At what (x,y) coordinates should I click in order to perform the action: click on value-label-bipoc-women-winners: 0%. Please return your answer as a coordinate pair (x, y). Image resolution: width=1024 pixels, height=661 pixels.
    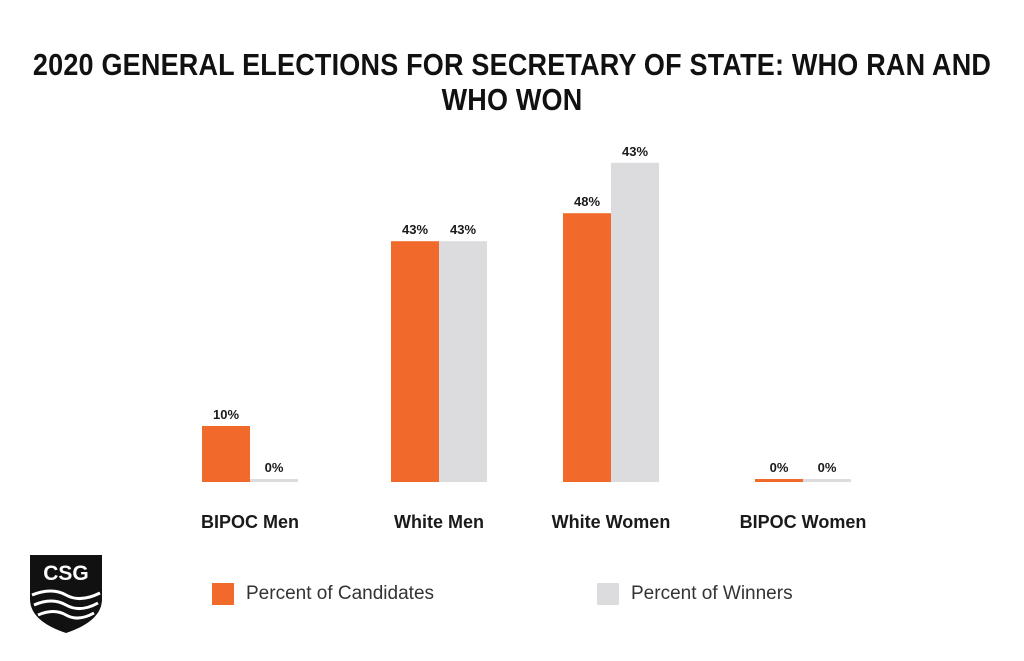
    Looking at the image, I should click on (827, 467).